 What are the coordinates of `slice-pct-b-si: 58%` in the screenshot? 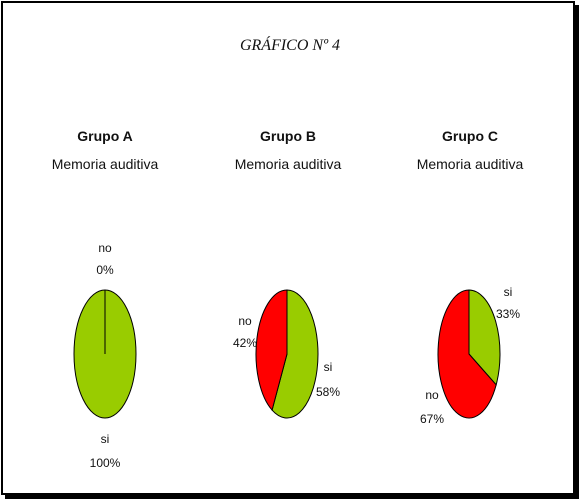 It's located at (328, 392).